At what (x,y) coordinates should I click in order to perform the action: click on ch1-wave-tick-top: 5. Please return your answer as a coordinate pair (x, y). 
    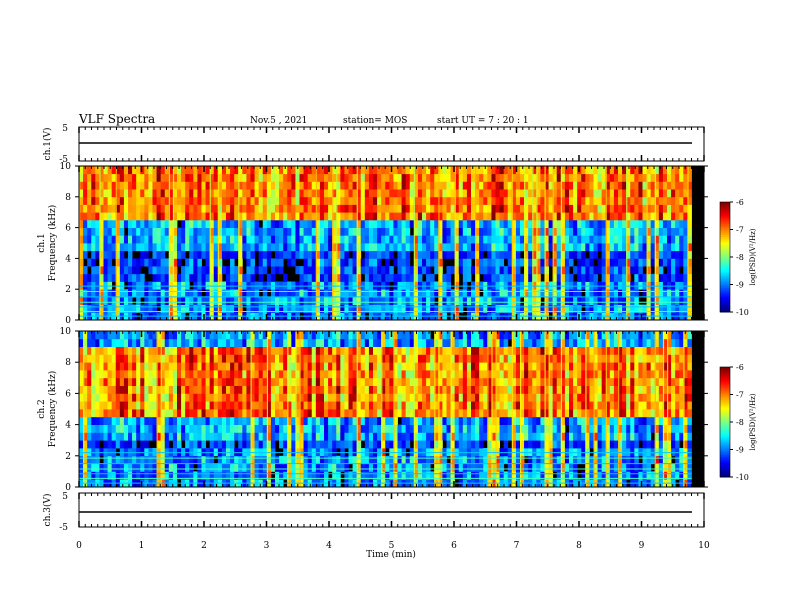
    Looking at the image, I should click on (65, 129).